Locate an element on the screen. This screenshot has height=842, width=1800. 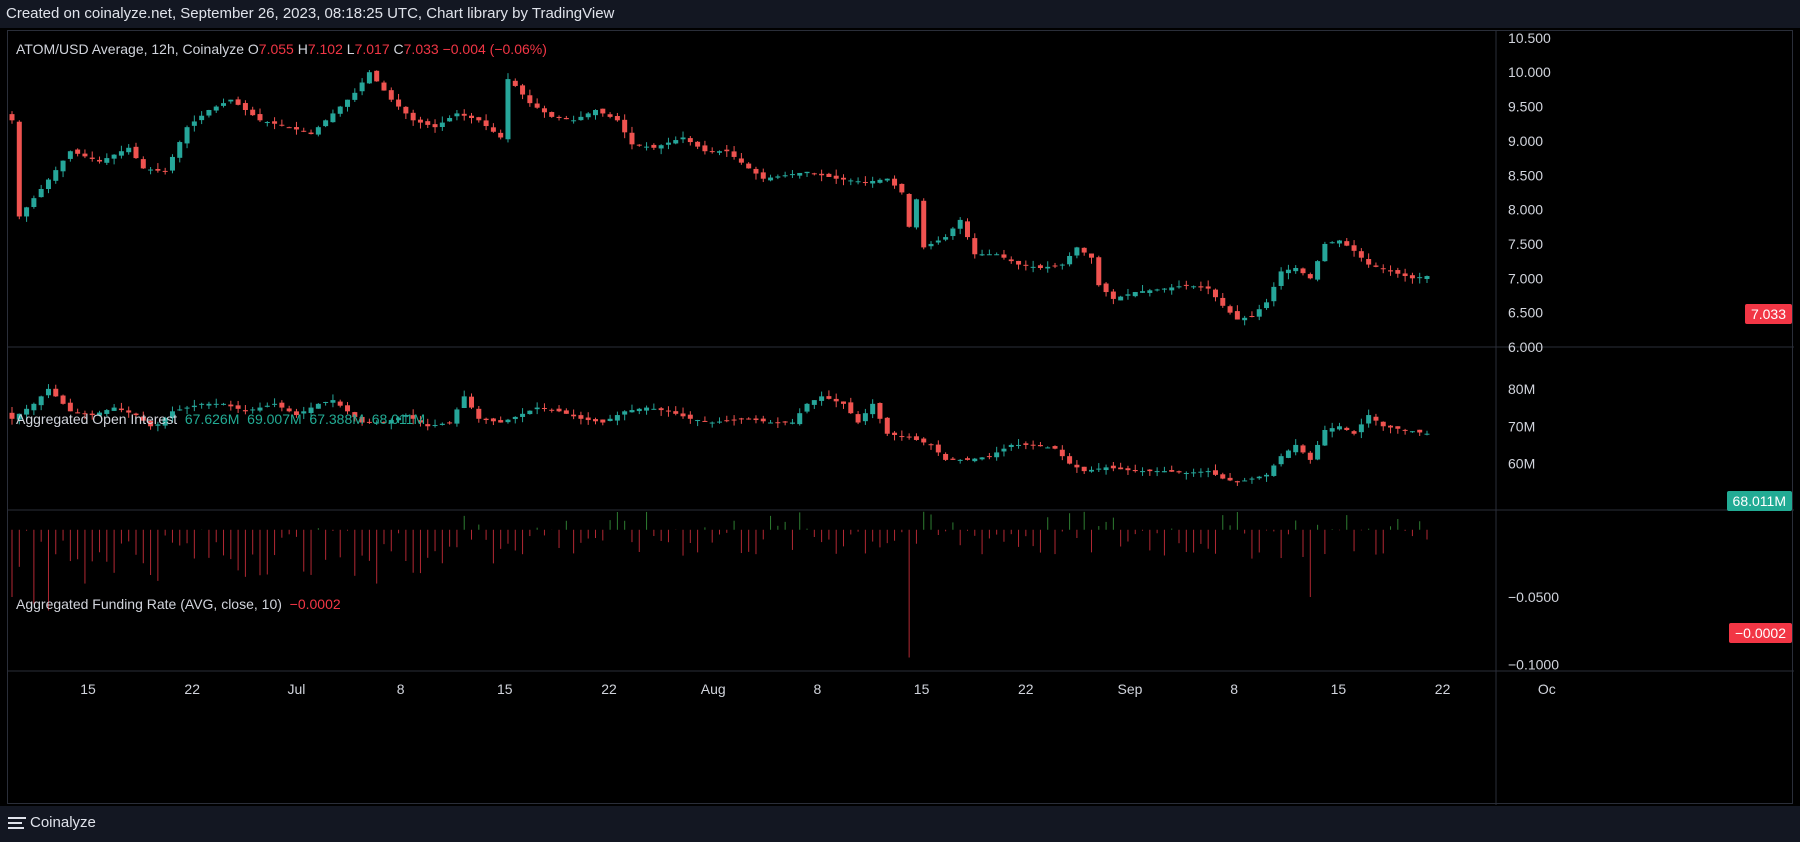
brand-link: Coinalyze is located at coordinates (52, 822).